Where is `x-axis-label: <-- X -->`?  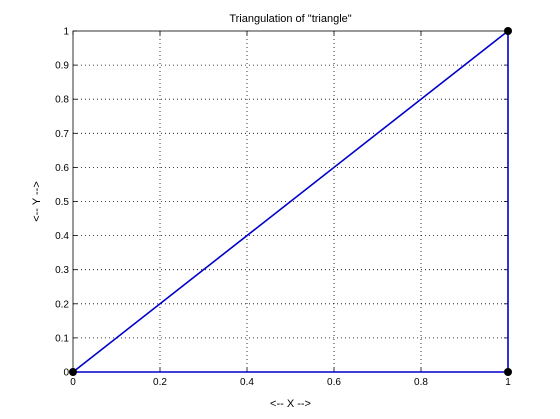 x-axis-label: <-- X --> is located at coordinates (290, 404).